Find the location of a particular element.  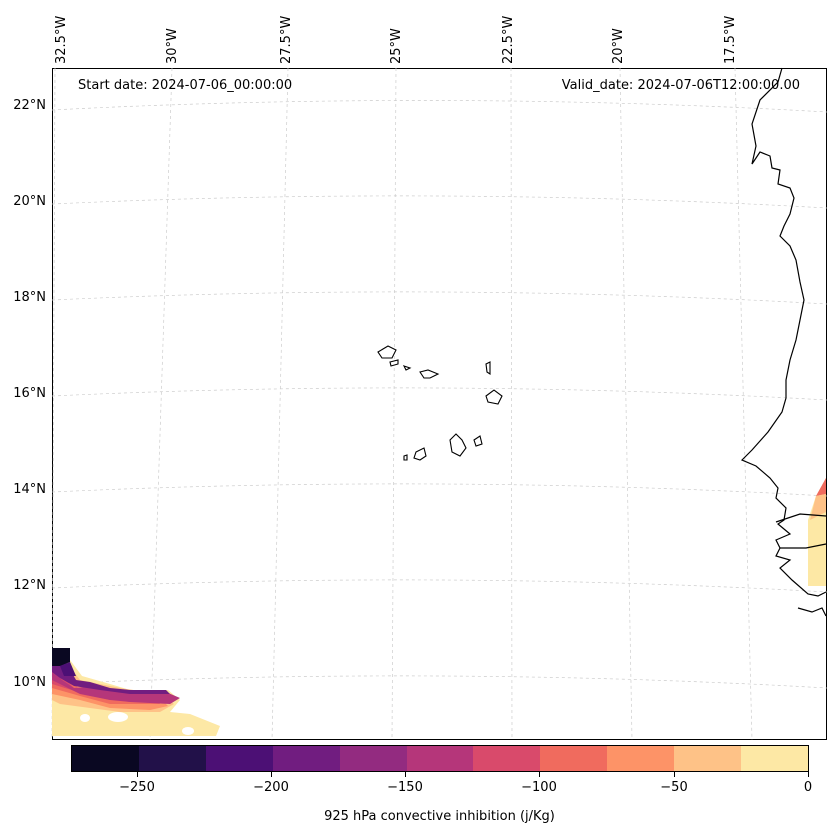

colorbar-tick-label: −250 is located at coordinates (137, 787).